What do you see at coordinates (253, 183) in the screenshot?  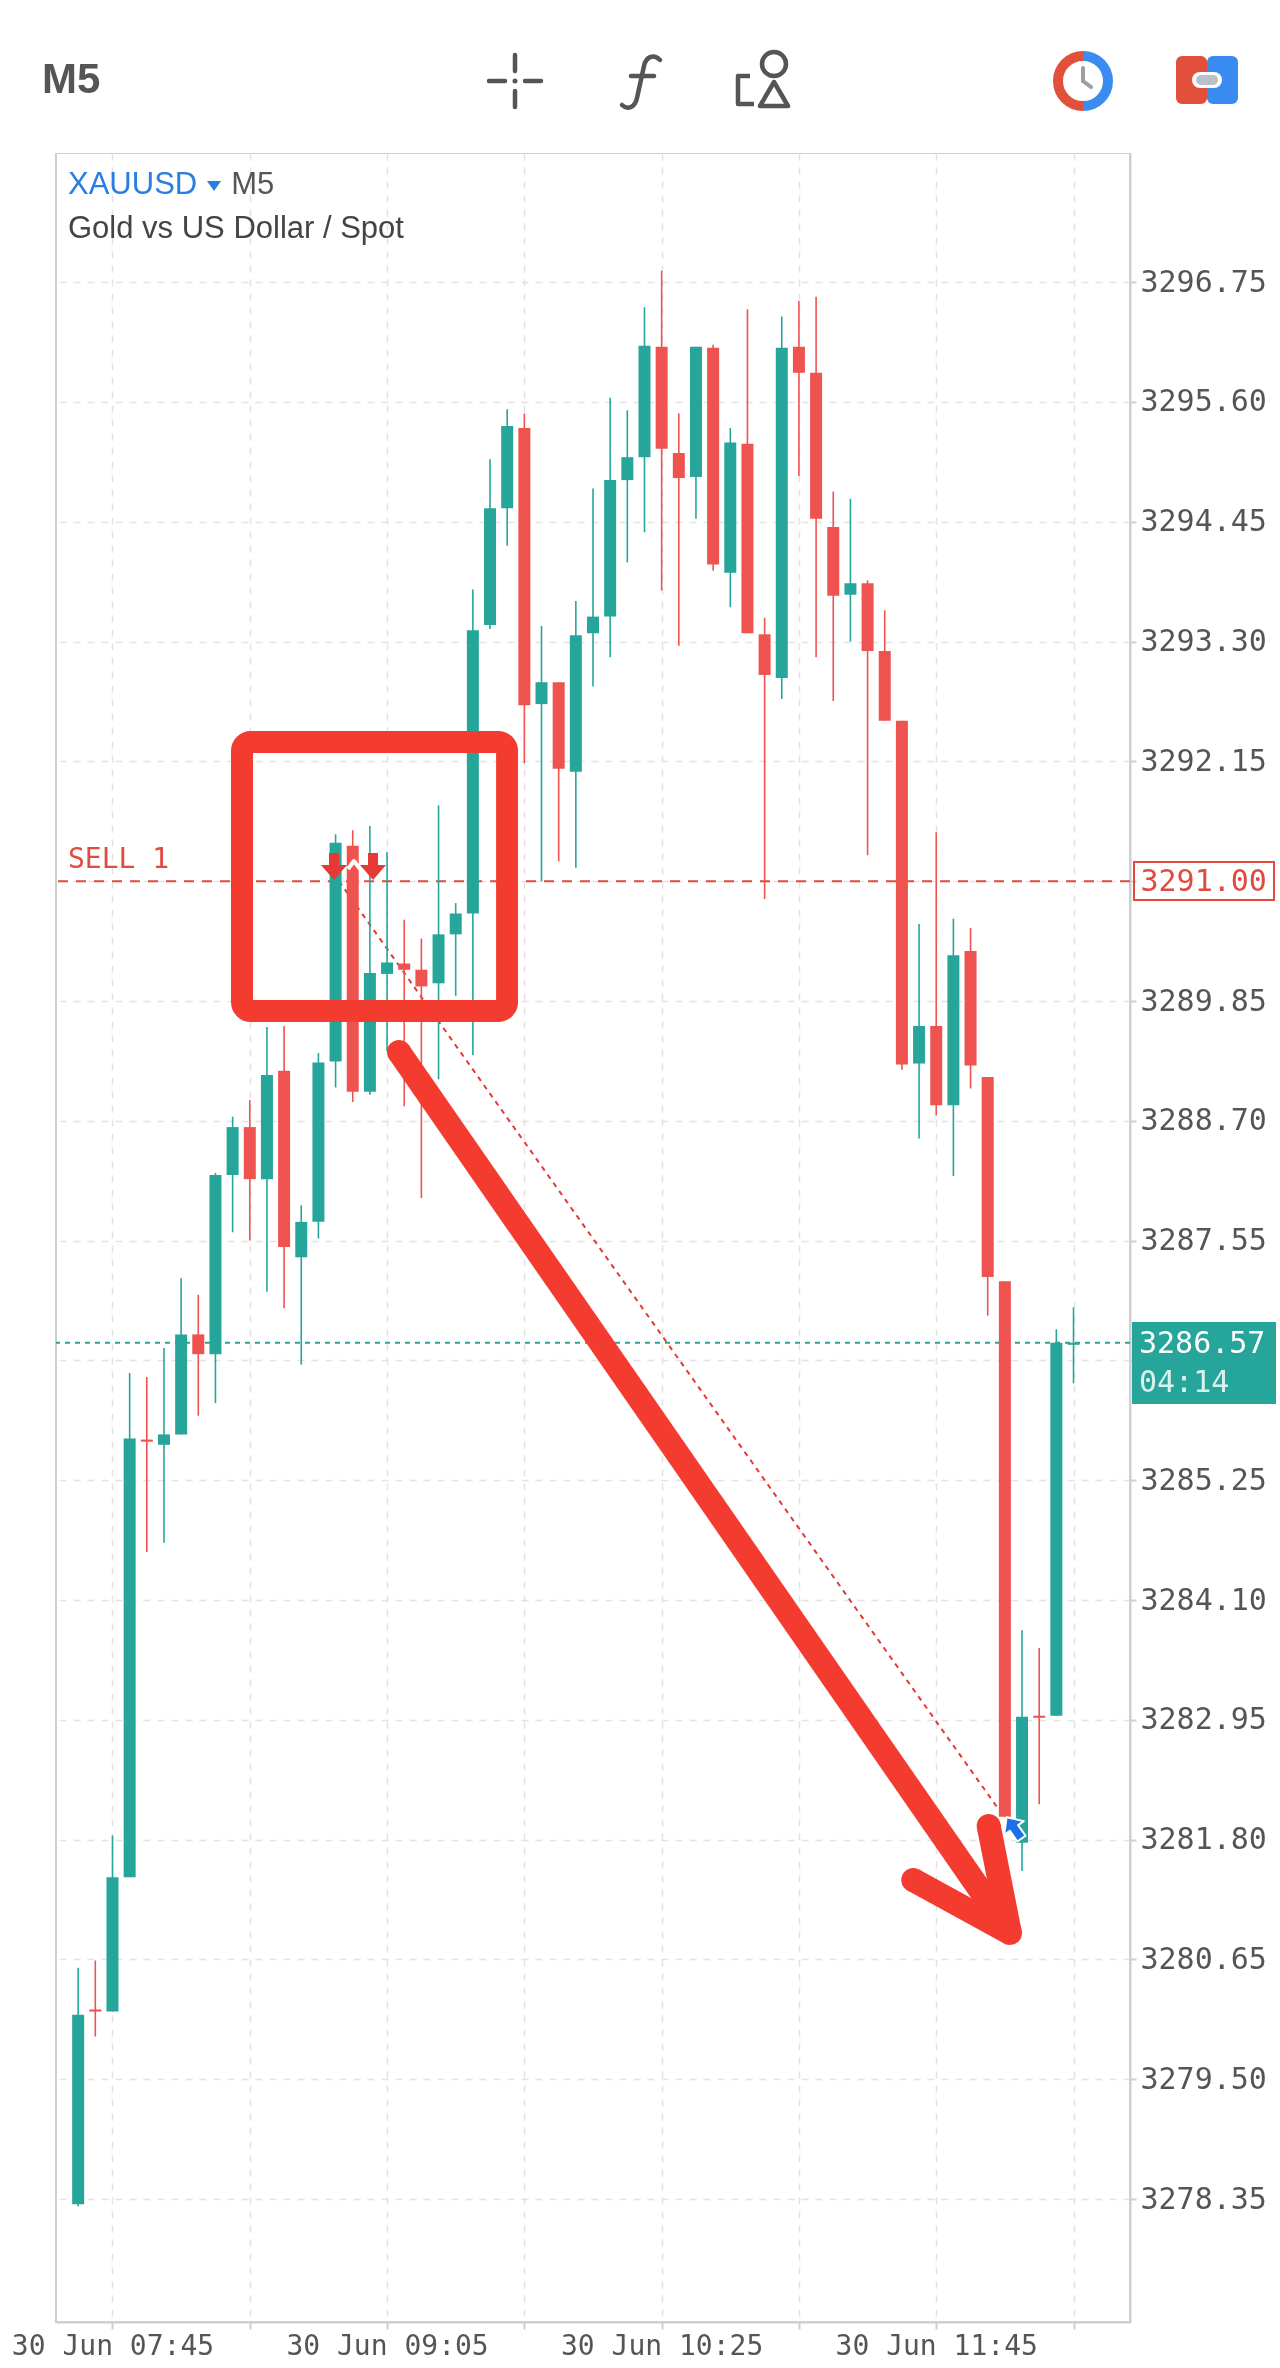 I see `annotation: M5` at bounding box center [253, 183].